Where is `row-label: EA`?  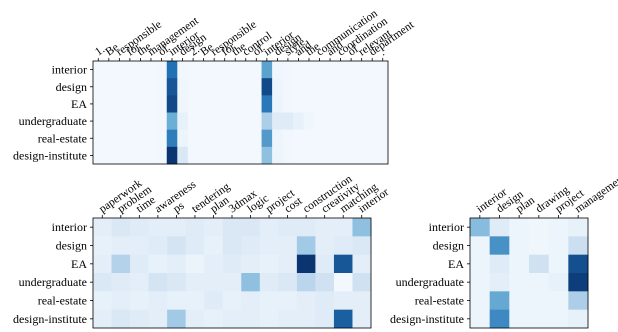
row-label: EA is located at coordinates (79, 104).